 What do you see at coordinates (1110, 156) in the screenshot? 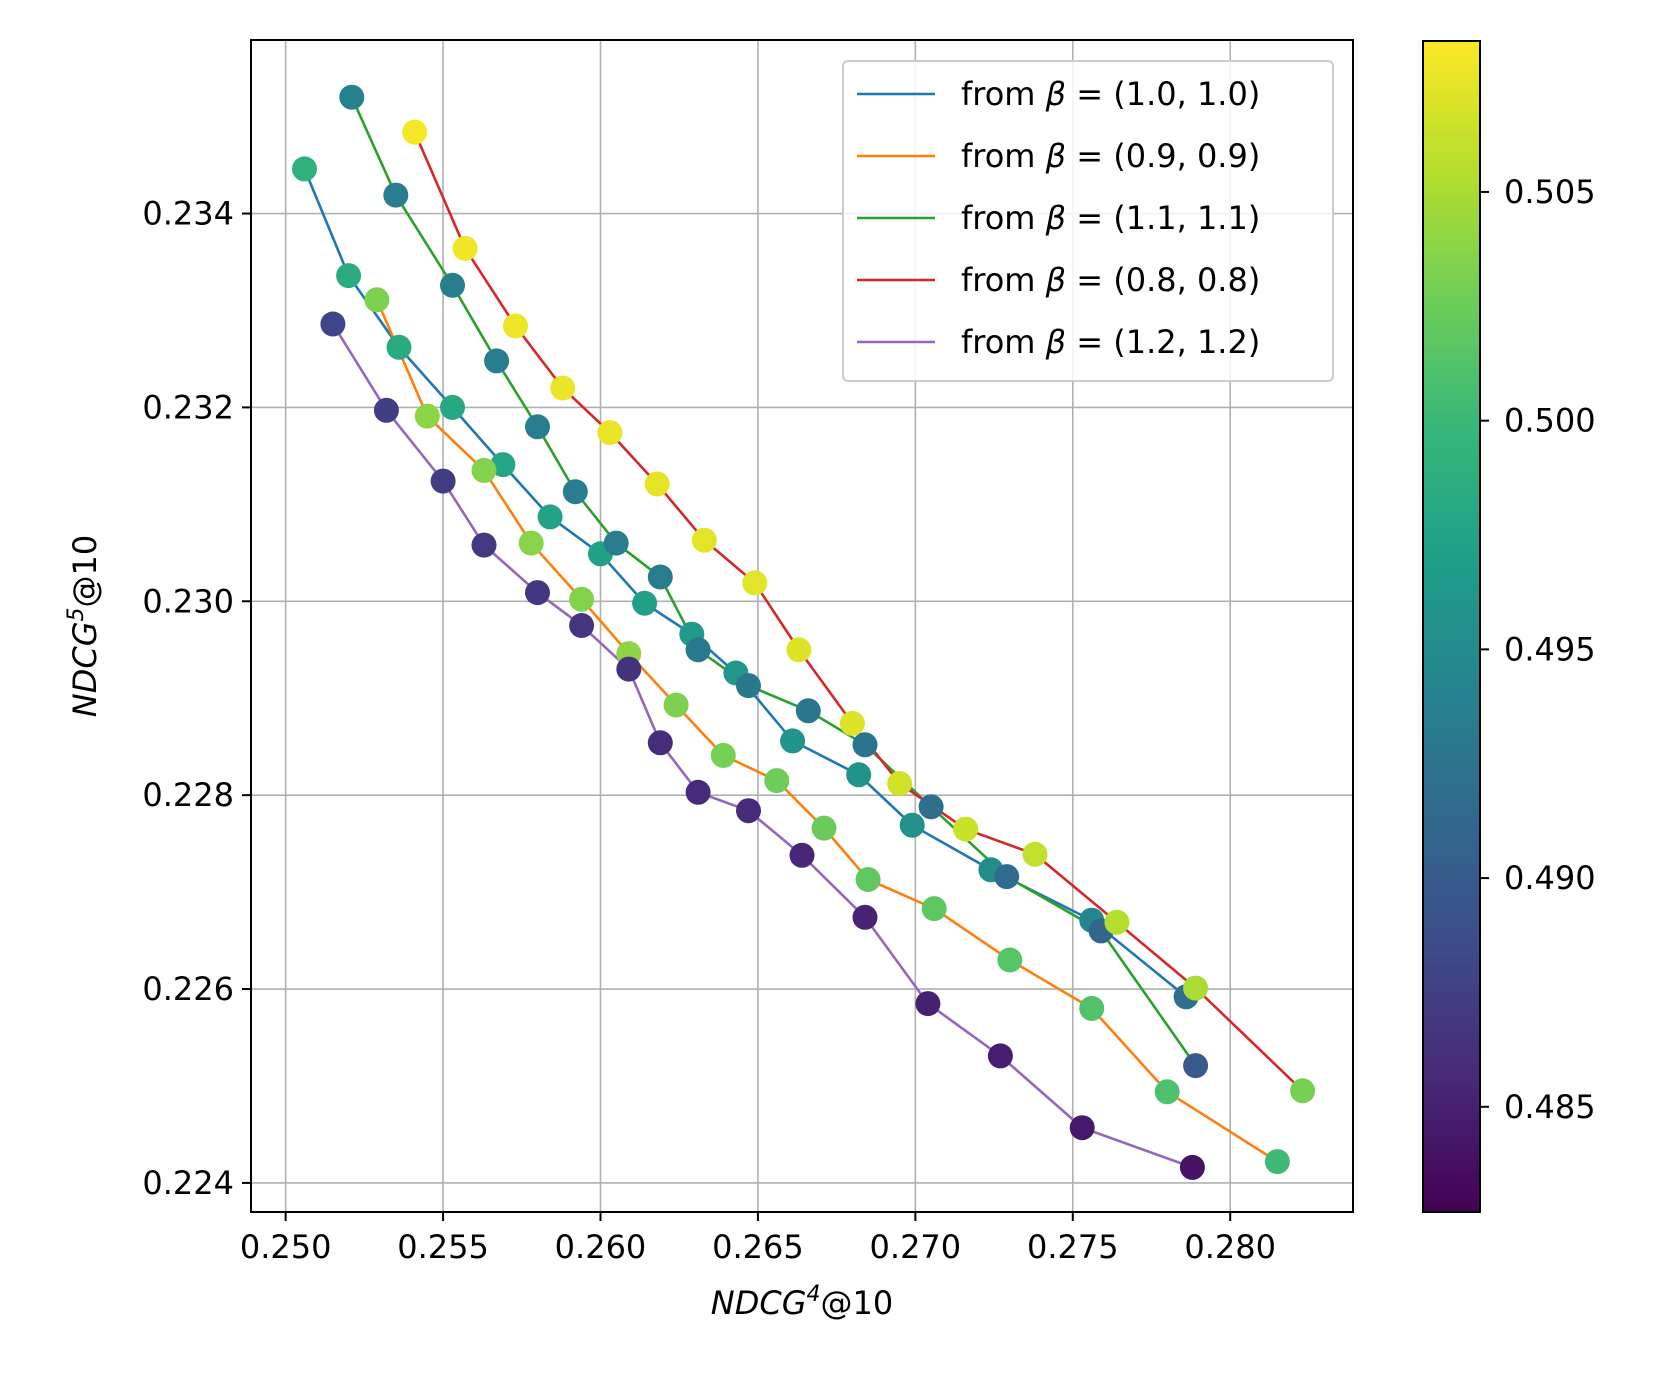
I see `legend-label: from β = (0.9, 0.9)` at bounding box center [1110, 156].